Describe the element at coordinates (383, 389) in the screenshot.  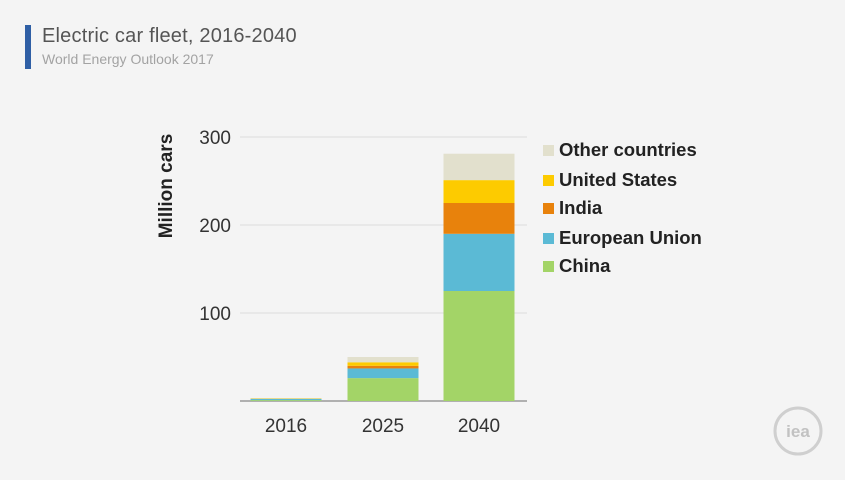
I see `bar-segment-china-2025` at that location.